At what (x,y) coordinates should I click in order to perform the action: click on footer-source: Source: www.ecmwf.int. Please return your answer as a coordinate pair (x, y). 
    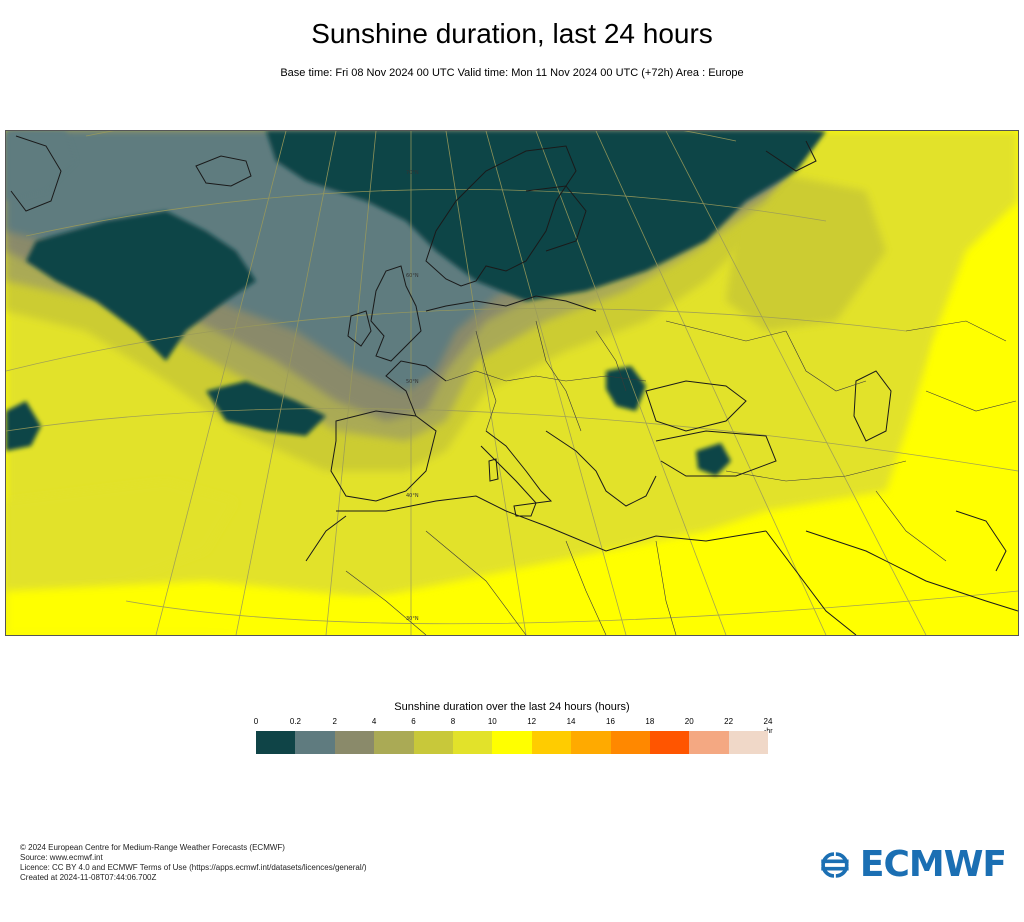
    Looking at the image, I should click on (61, 857).